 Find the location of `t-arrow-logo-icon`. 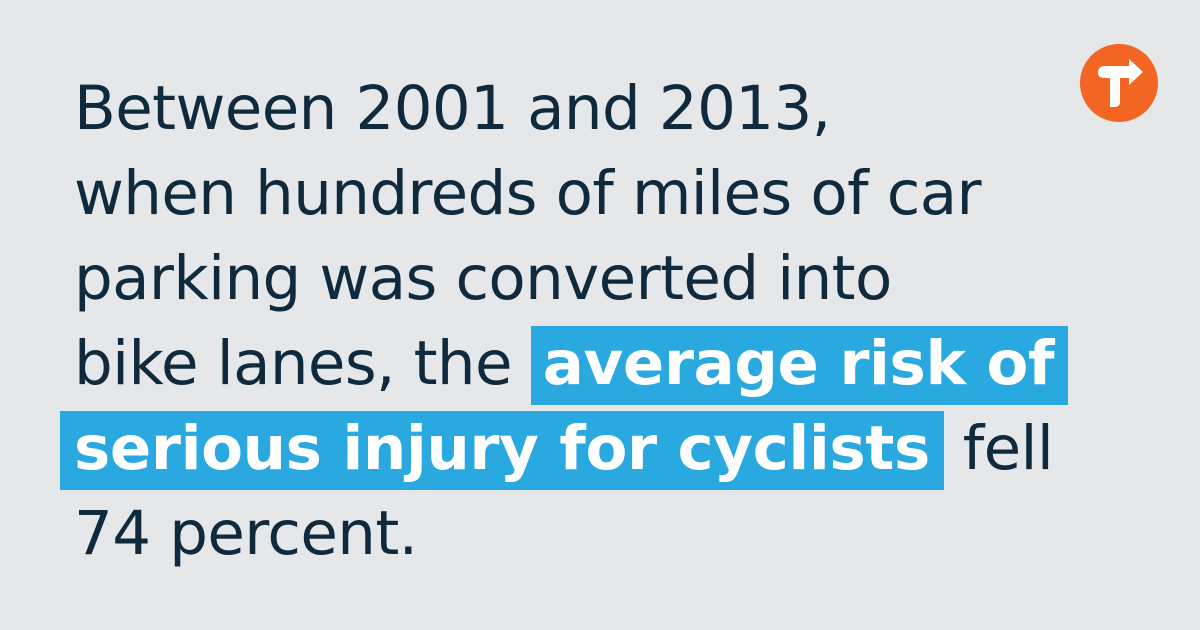

t-arrow-logo-icon is located at coordinates (1120, 83).